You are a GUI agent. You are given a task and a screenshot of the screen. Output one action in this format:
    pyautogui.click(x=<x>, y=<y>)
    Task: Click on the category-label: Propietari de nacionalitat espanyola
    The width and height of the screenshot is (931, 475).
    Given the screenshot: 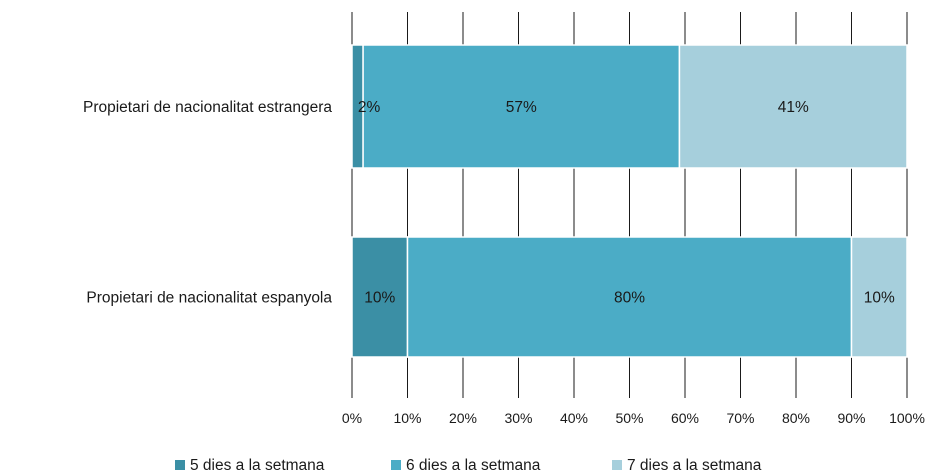 What is the action you would take?
    pyautogui.click(x=209, y=298)
    